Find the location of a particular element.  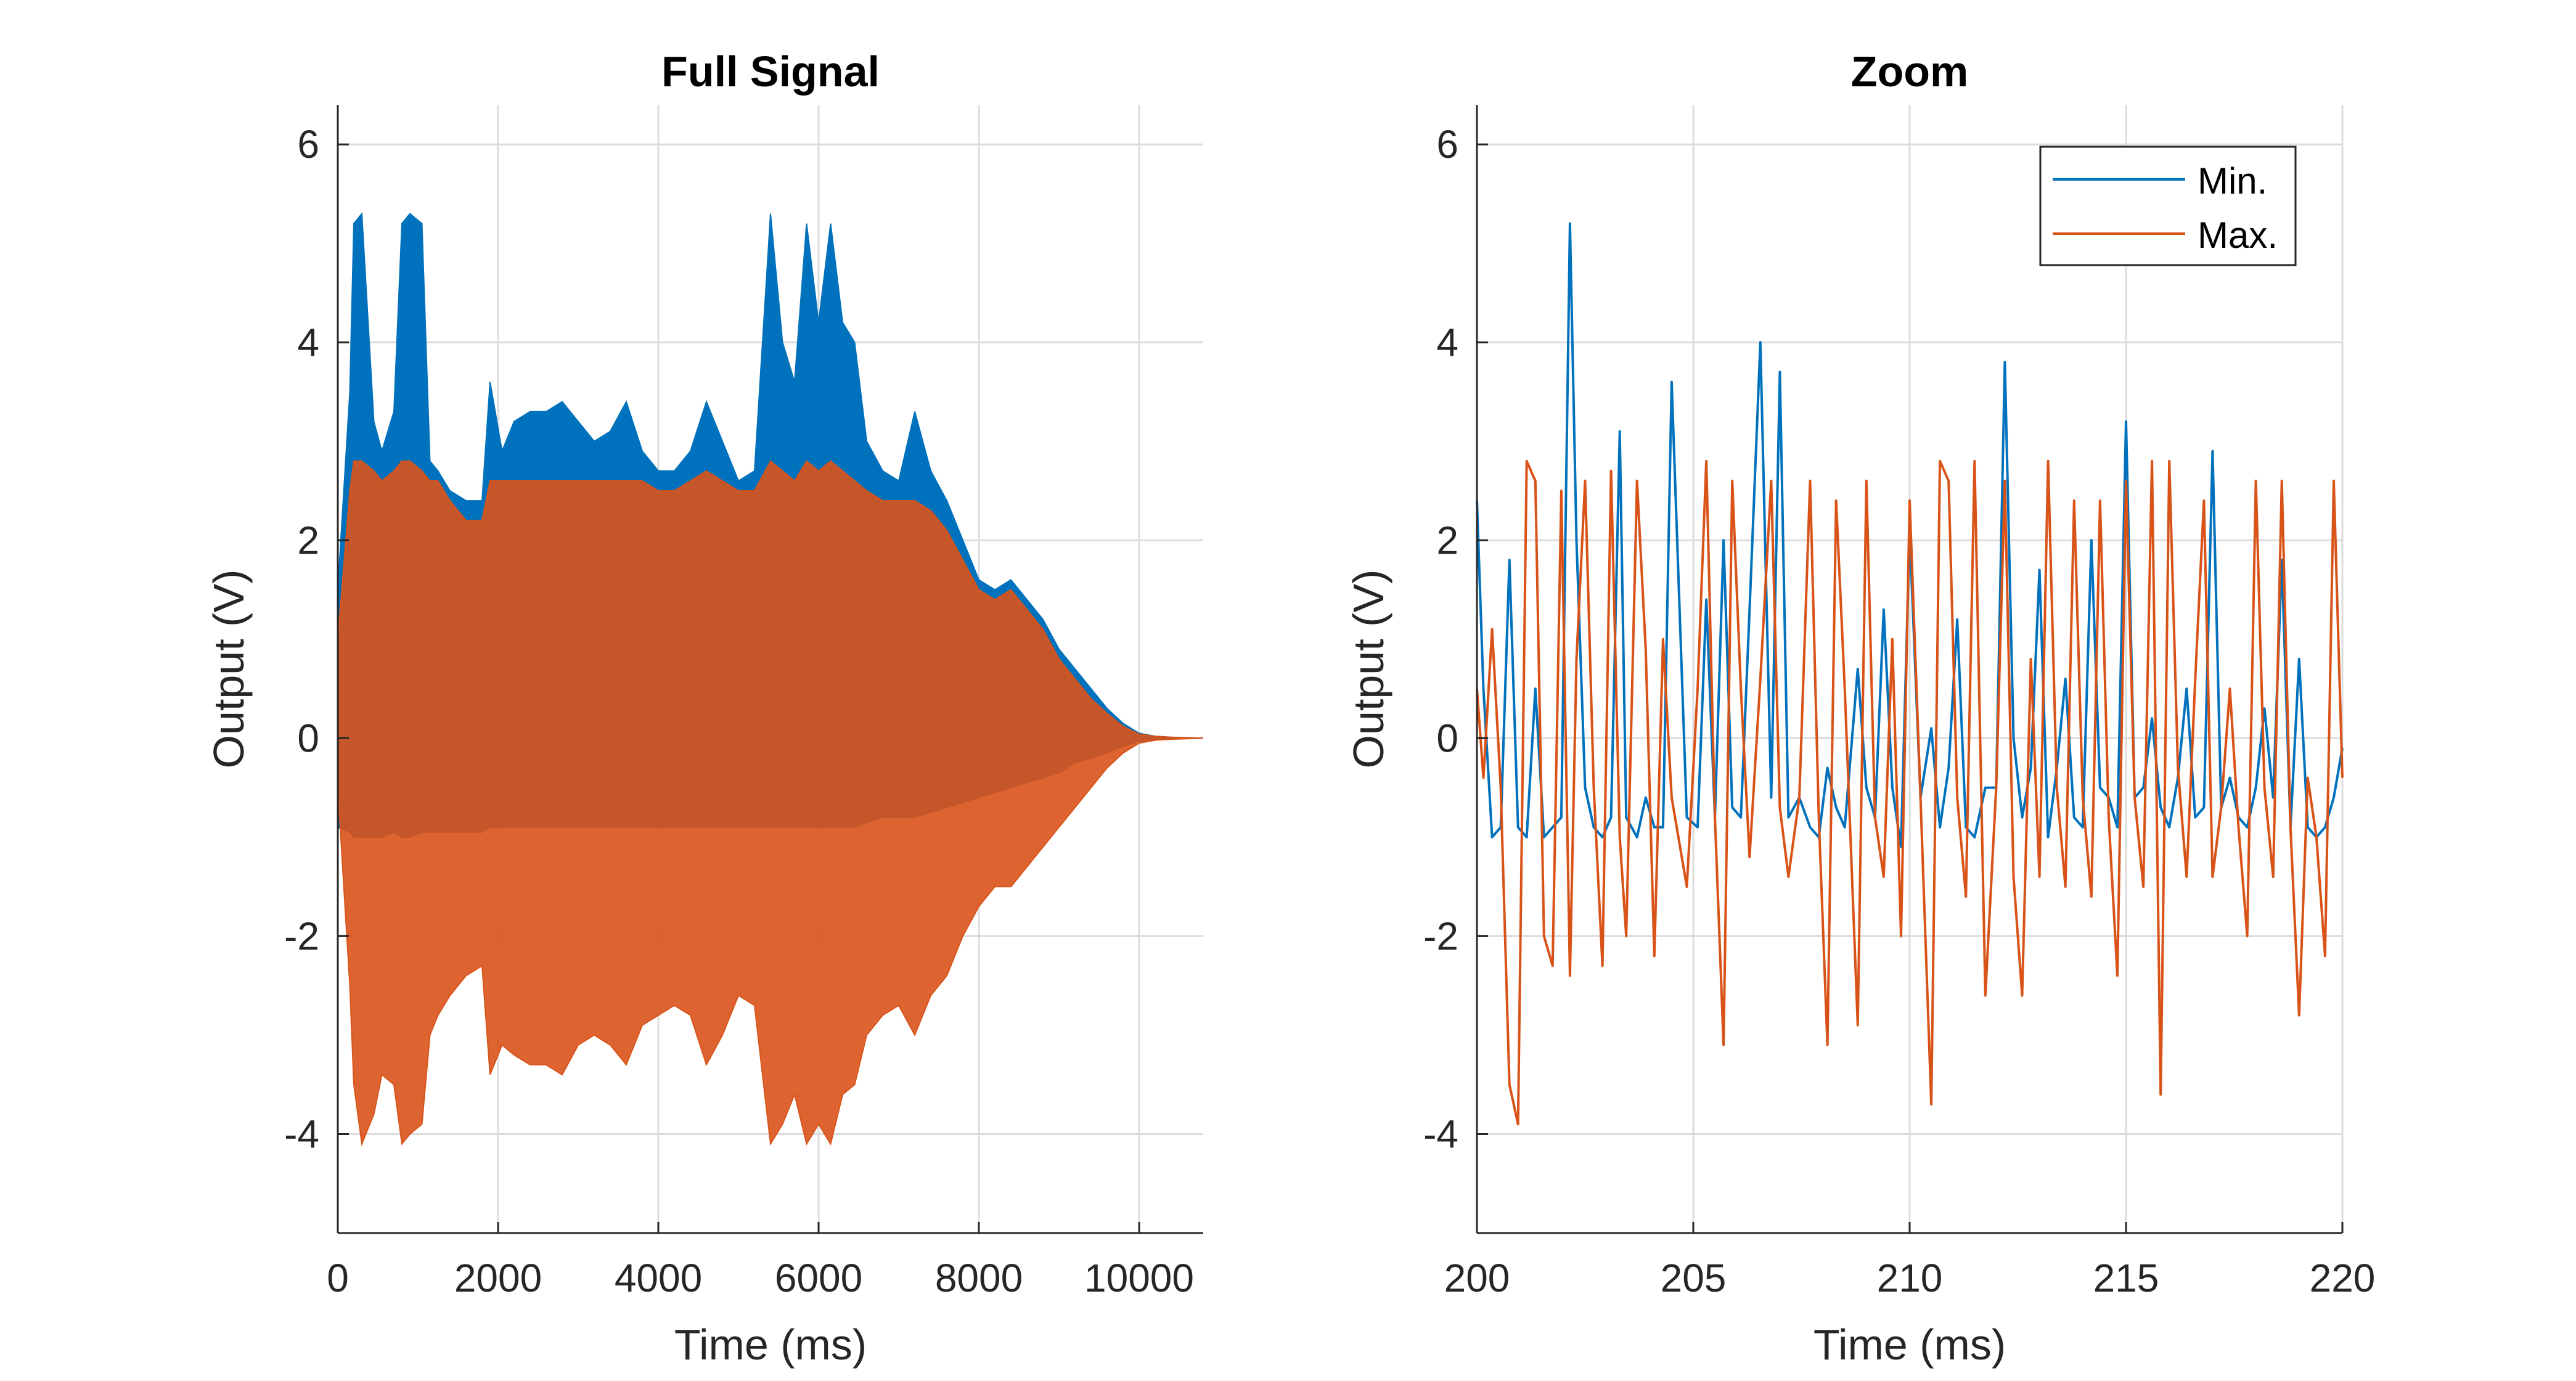

chart-title: Full Signal is located at coordinates (770, 71).